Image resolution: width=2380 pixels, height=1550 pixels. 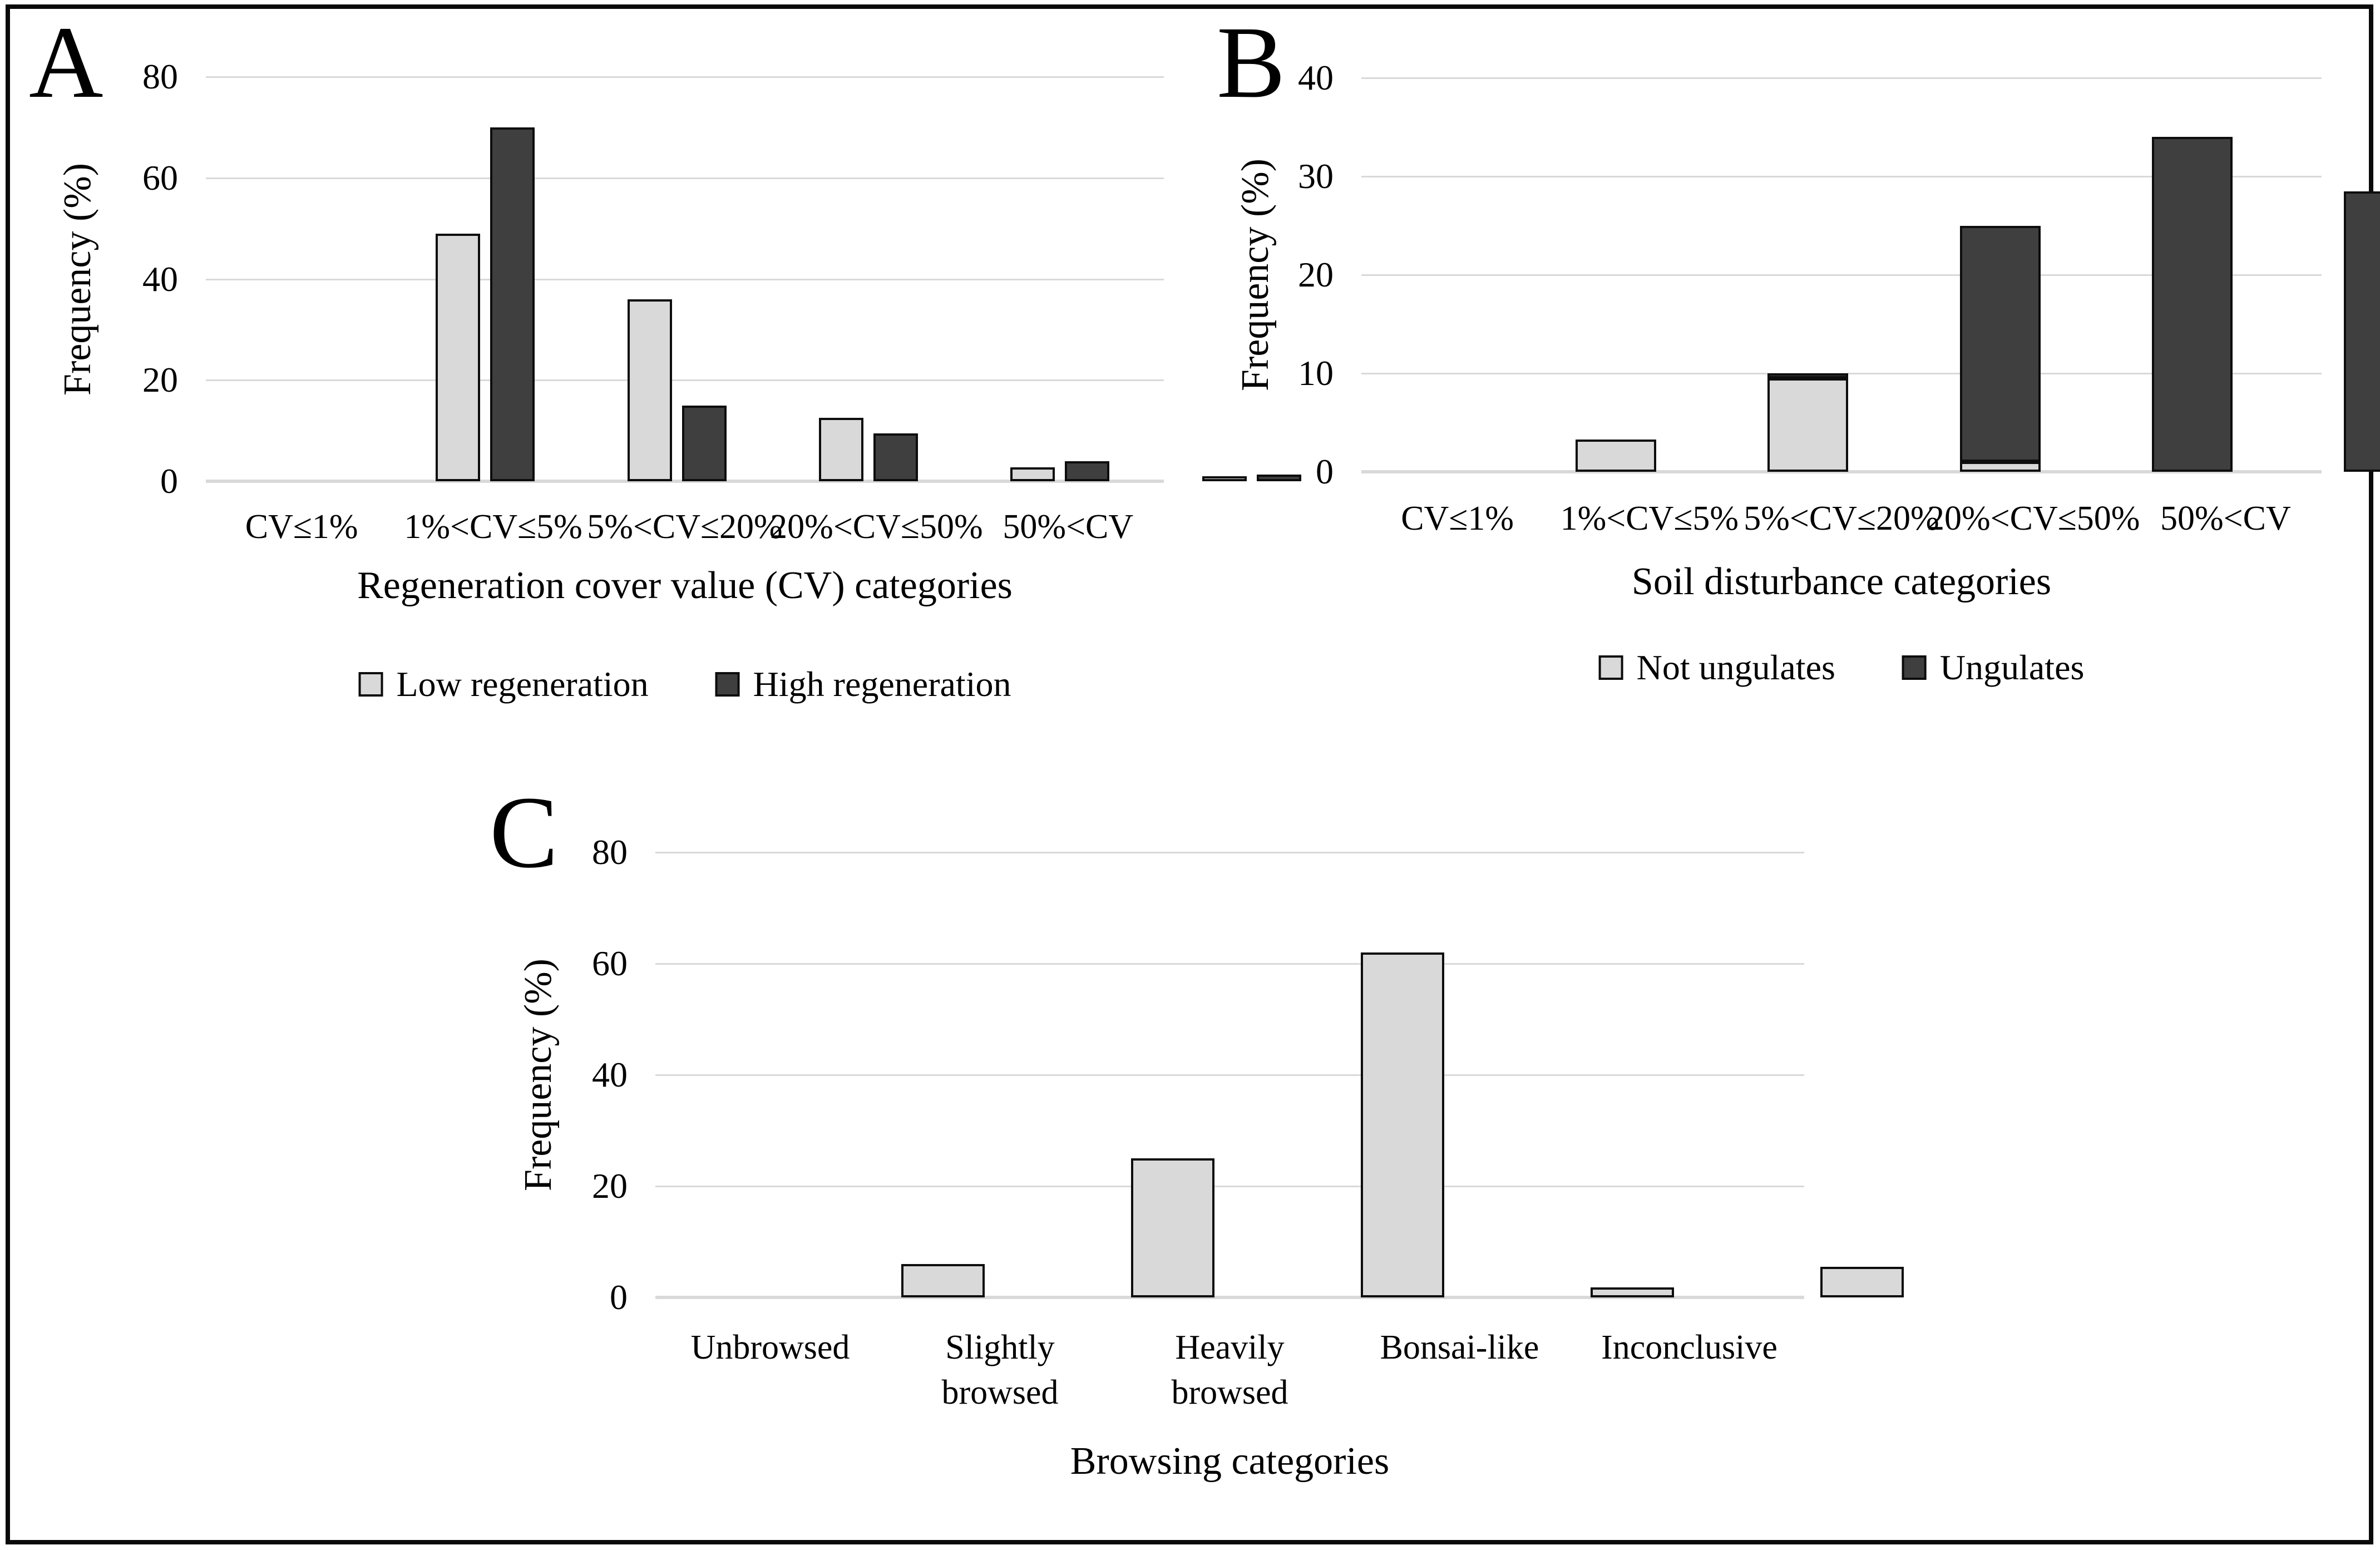 I want to click on x-axis-title-B: Soil disturbance categories, so click(x=1841, y=581).